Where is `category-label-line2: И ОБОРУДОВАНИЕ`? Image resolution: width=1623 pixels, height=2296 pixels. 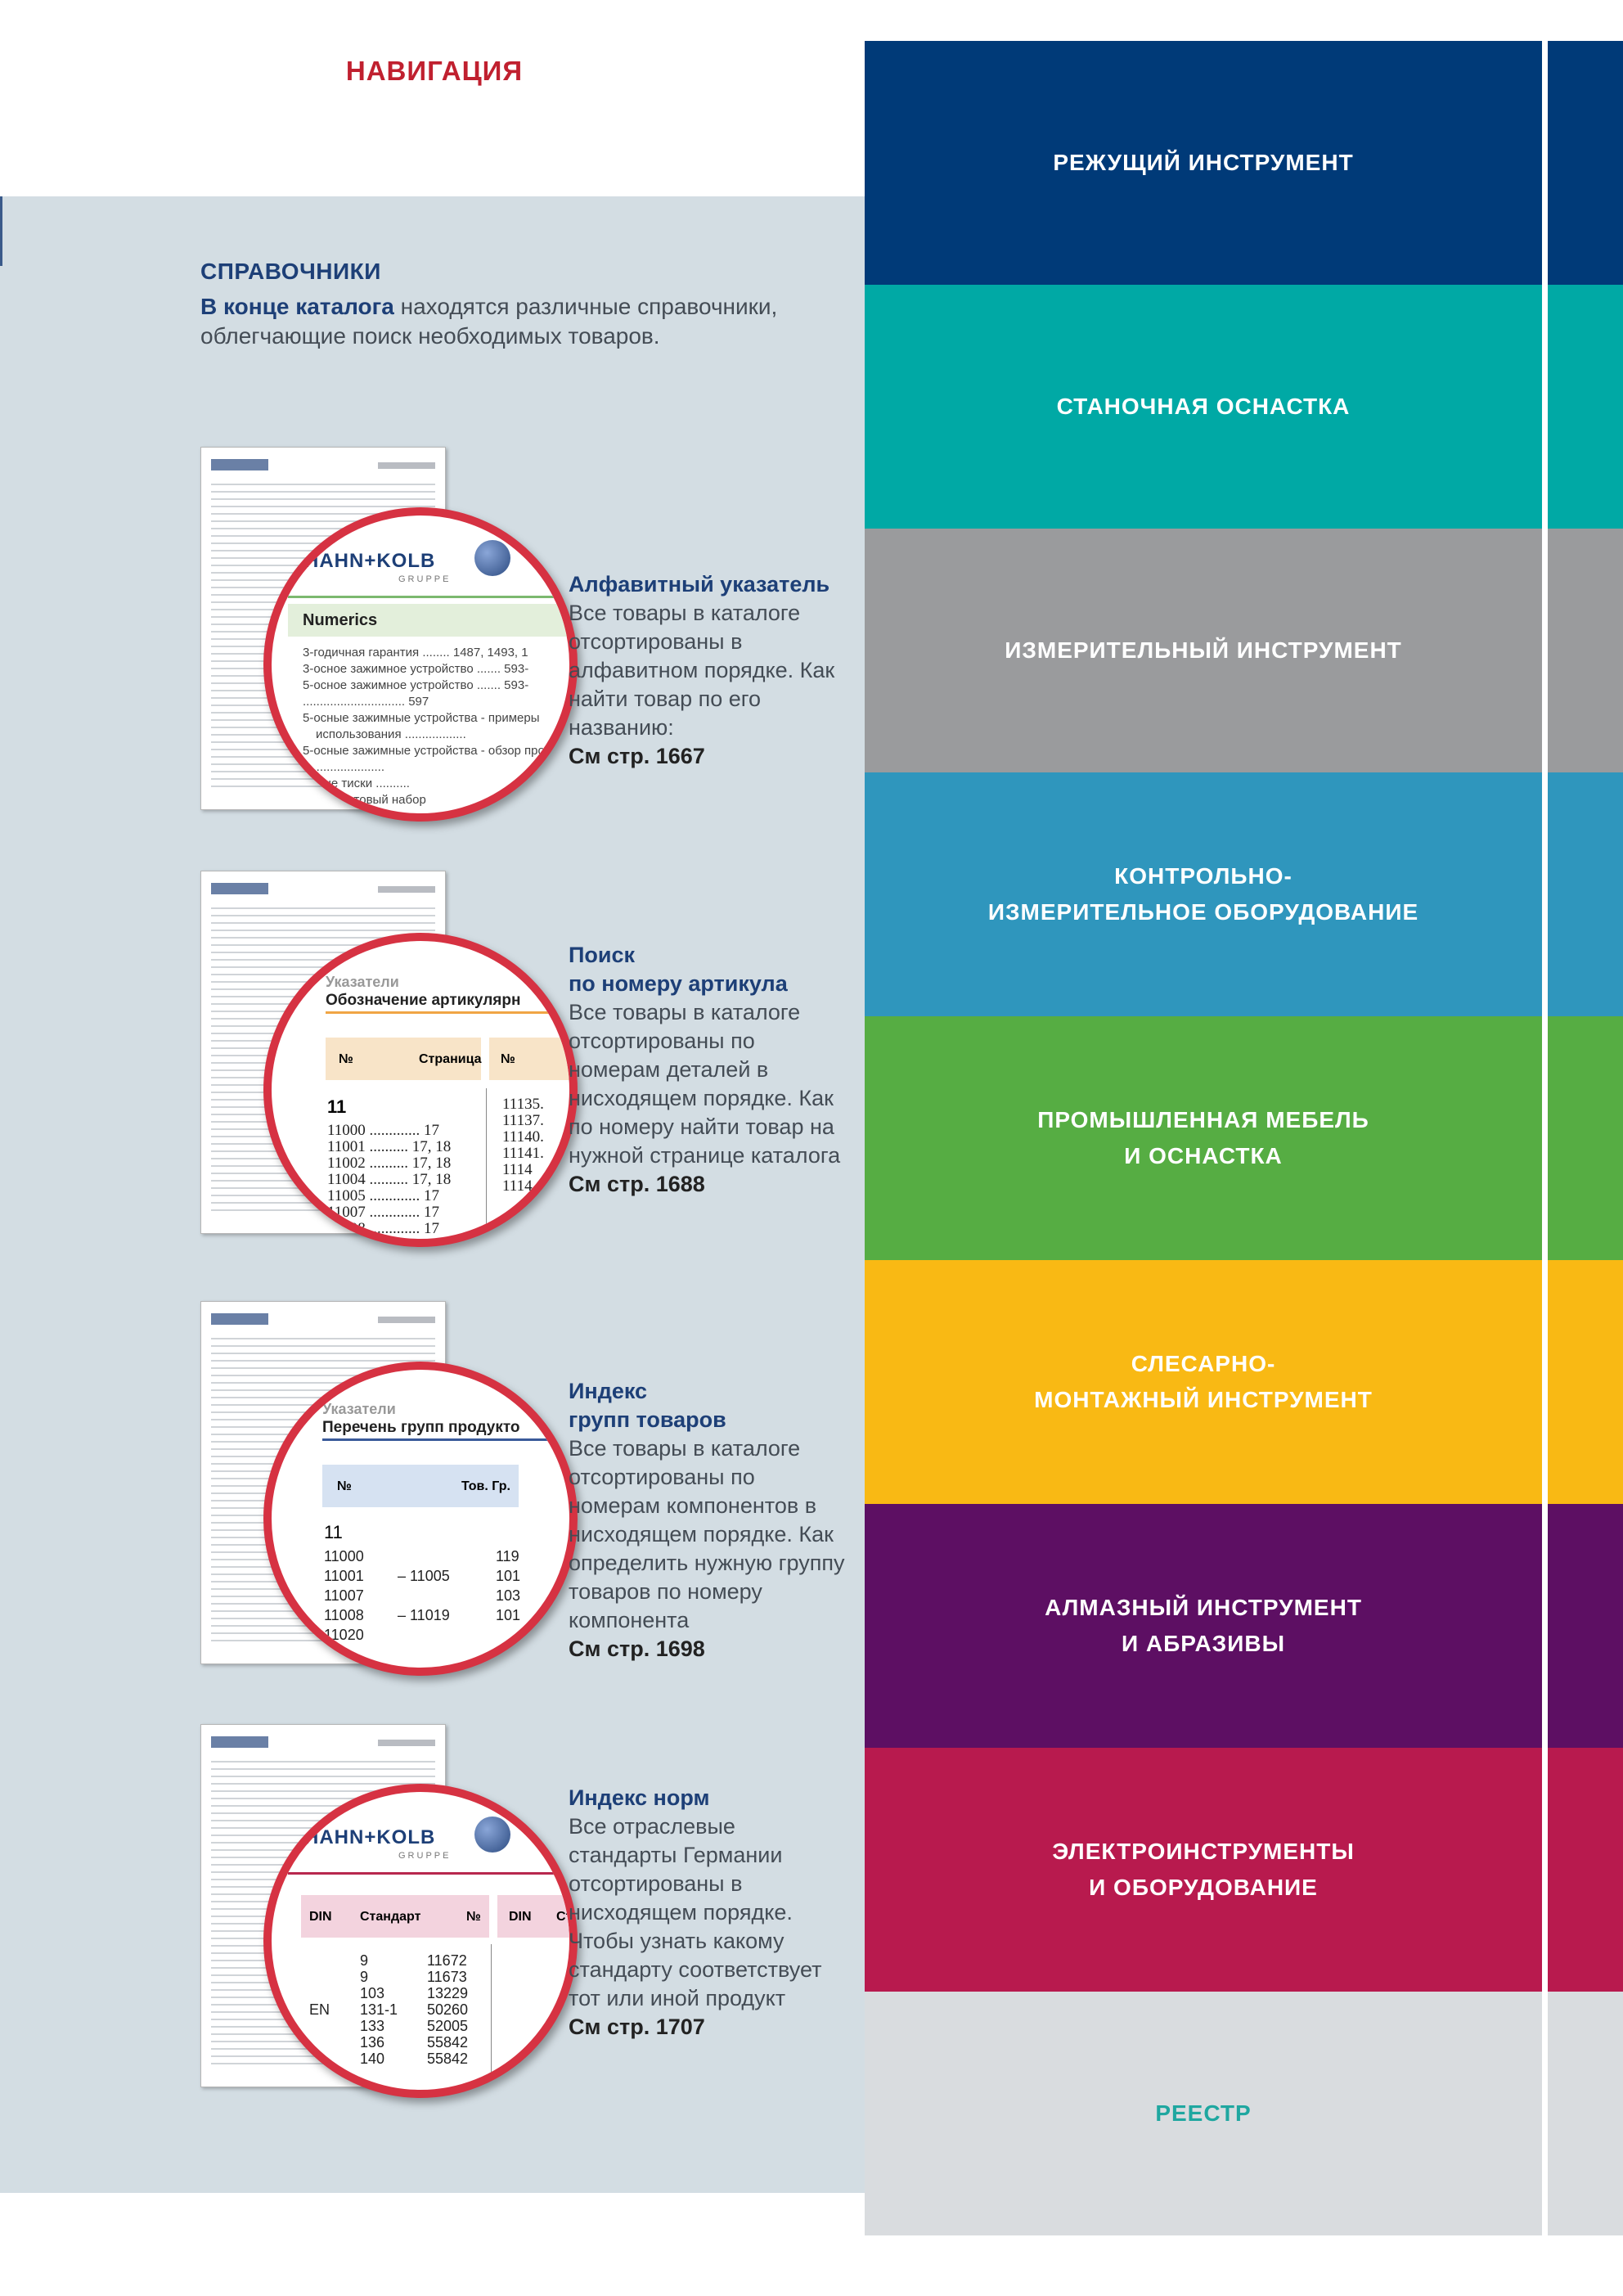 category-label-line2: И ОБОРУДОВАНИЕ is located at coordinates (1203, 1887).